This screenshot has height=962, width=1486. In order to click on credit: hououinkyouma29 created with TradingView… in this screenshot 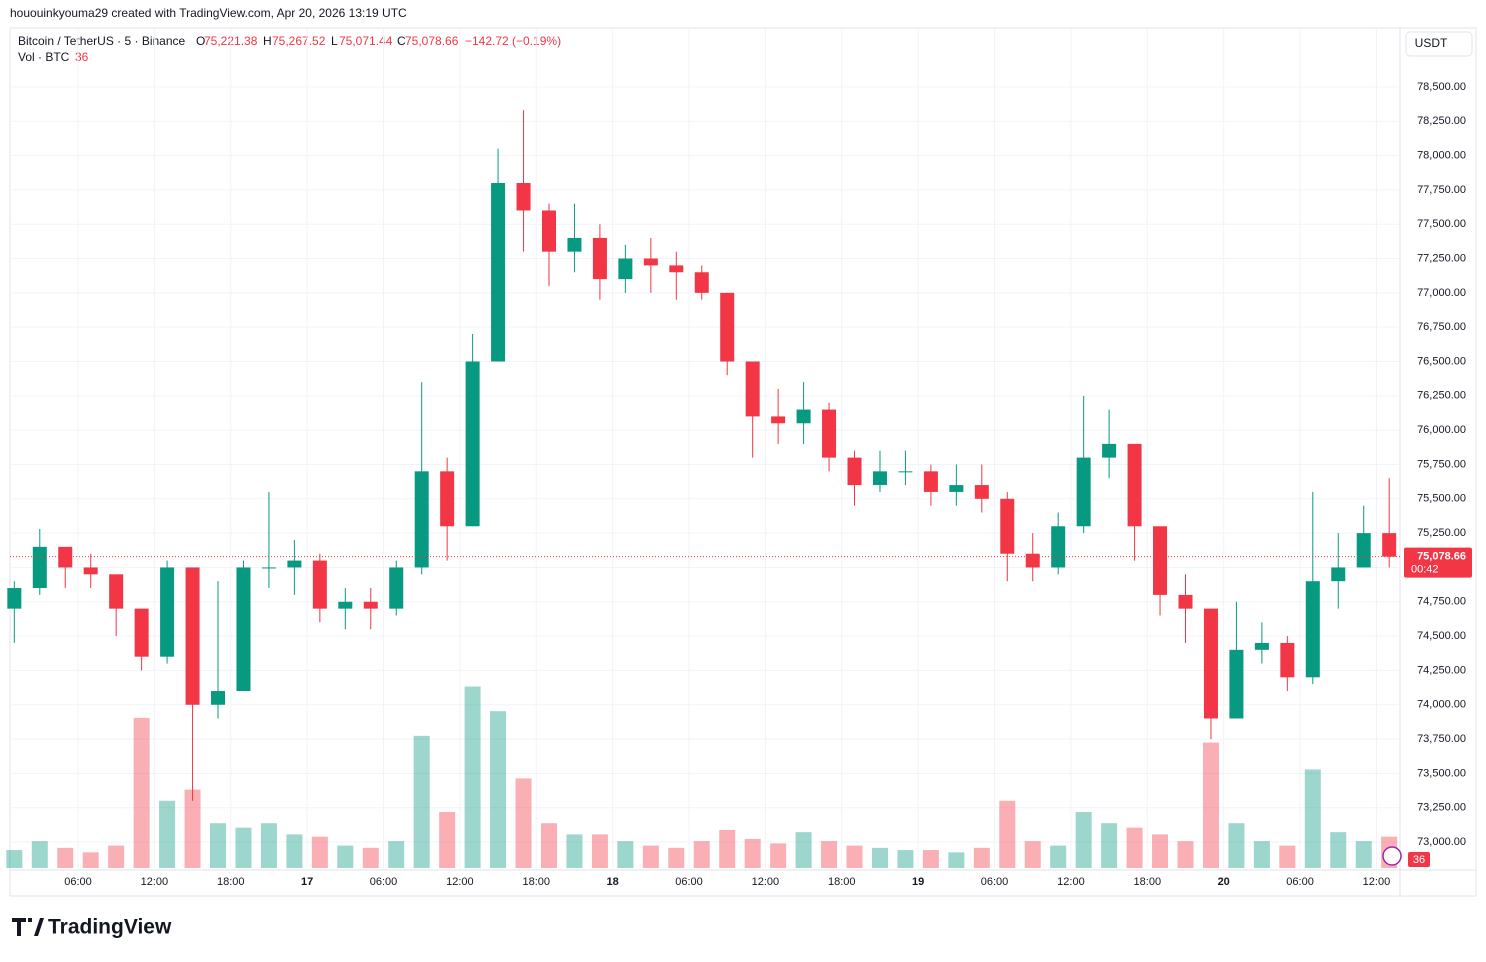, I will do `click(208, 13)`.